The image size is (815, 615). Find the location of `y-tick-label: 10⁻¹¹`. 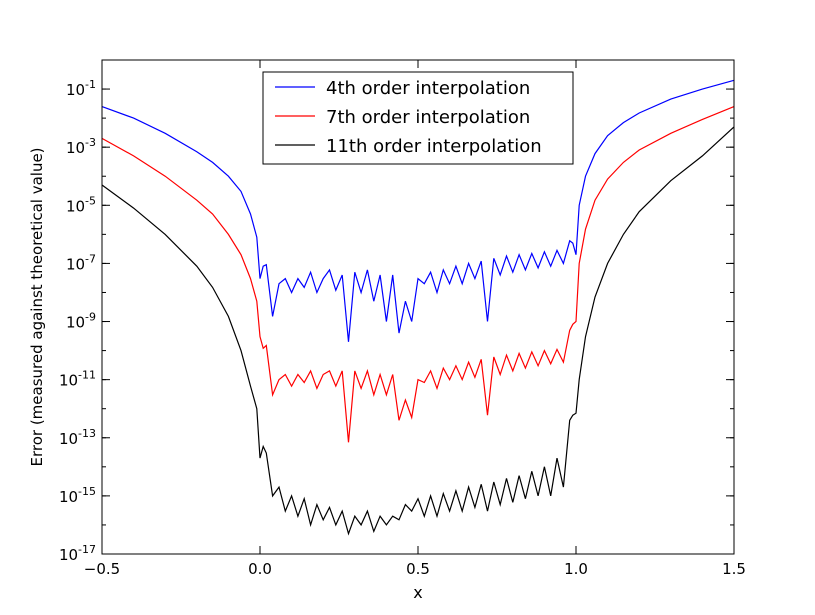

y-tick-label: 10⁻¹¹ is located at coordinates (77, 379).